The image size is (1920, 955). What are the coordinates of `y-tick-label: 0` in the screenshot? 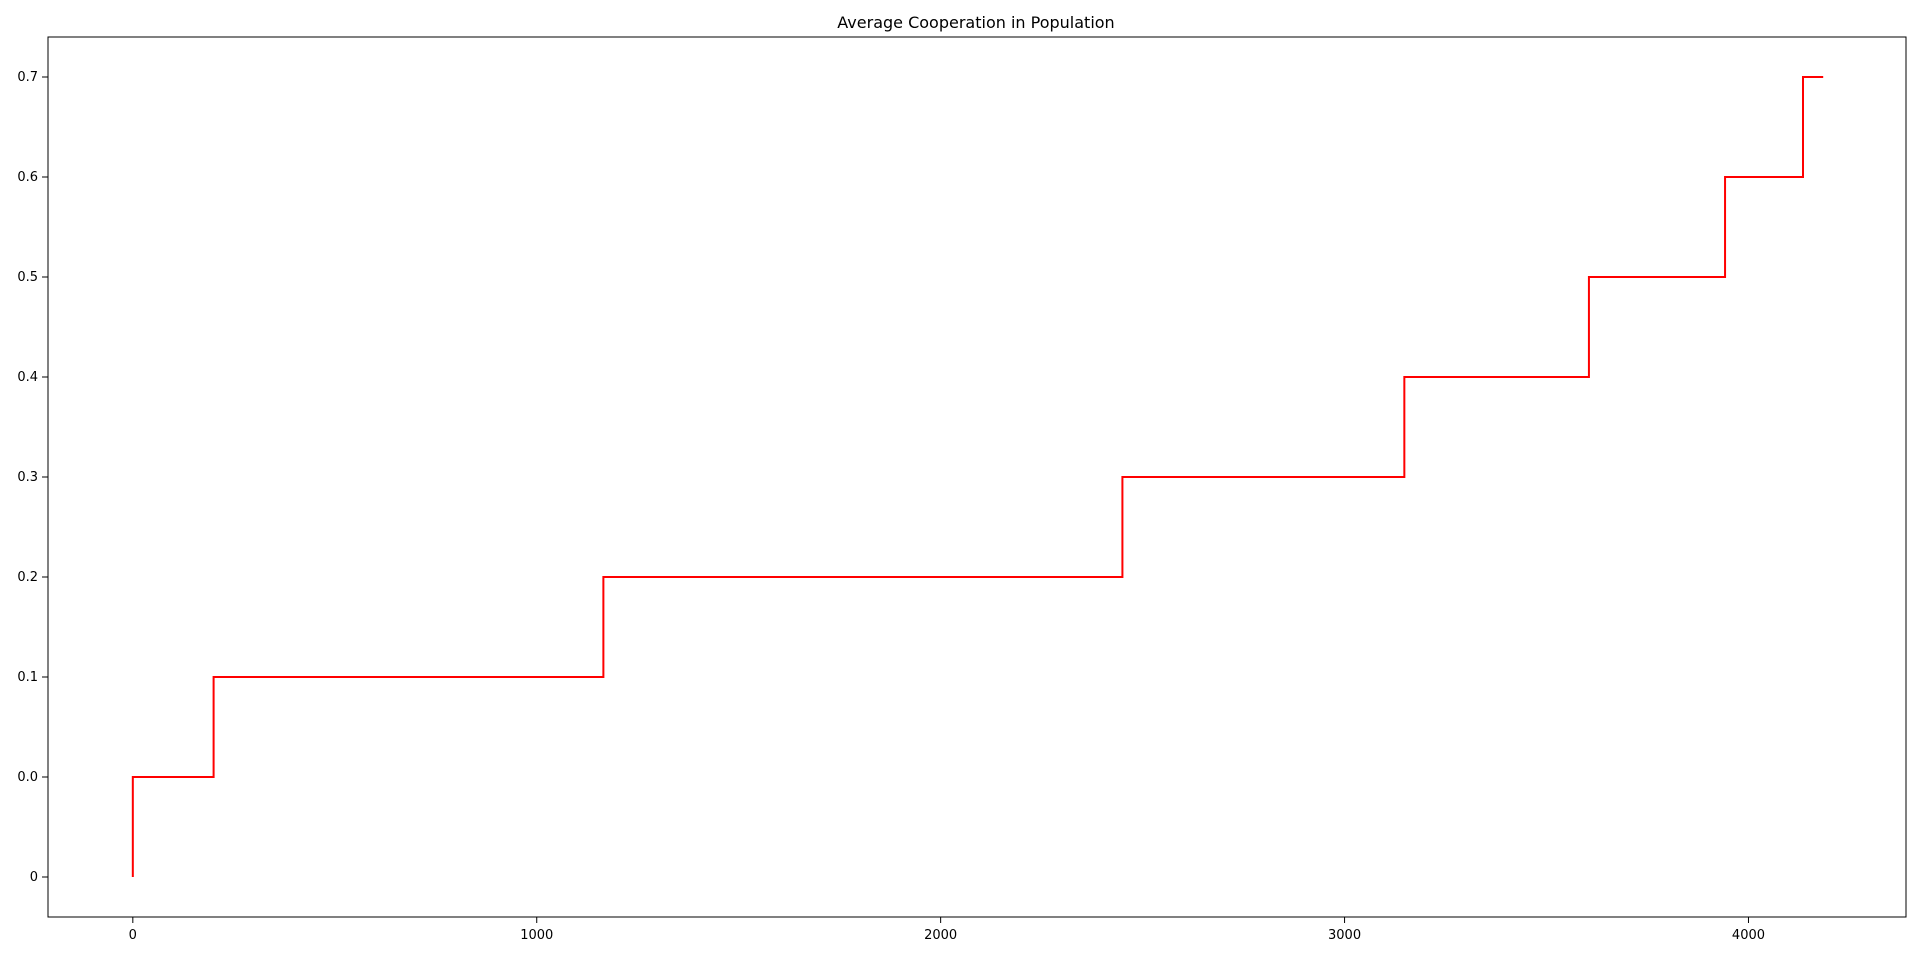 It's located at (34, 877).